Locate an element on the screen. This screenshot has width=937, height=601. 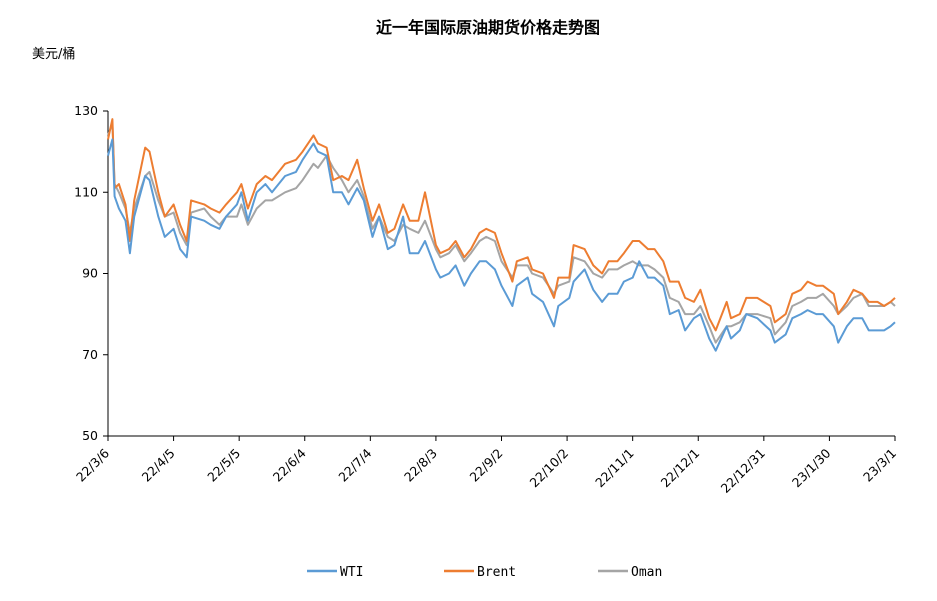
y-tick-label: 110 is located at coordinates (86, 191).